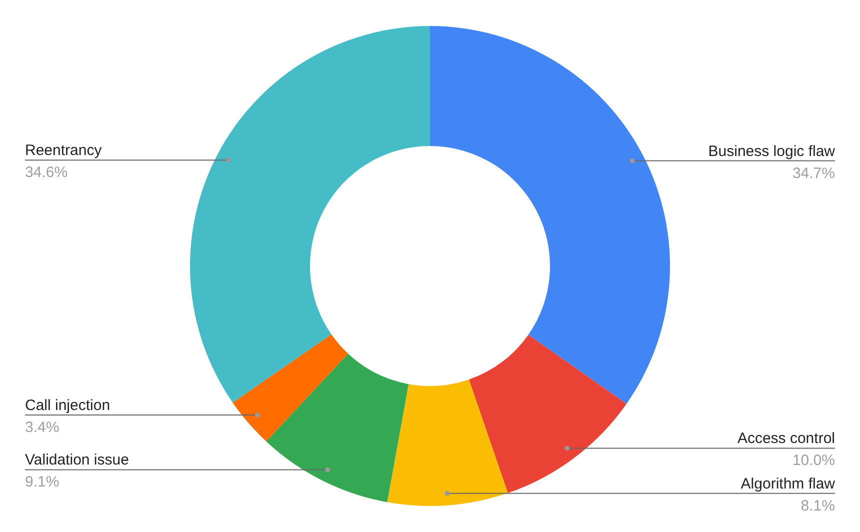 The image size is (860, 532). What do you see at coordinates (63, 151) in the screenshot?
I see `slice-label: Reentrancy` at bounding box center [63, 151].